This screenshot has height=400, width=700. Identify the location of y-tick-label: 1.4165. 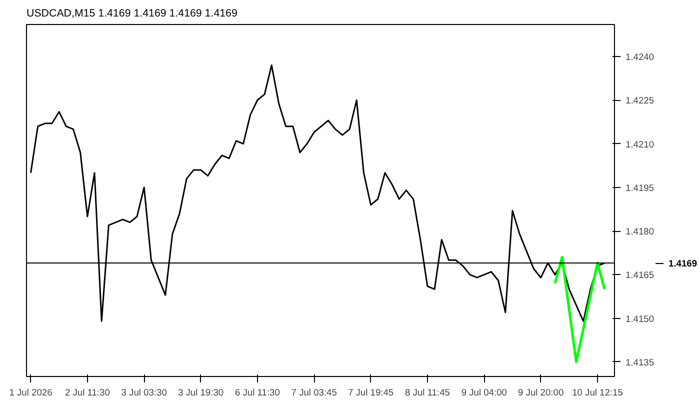
(640, 275).